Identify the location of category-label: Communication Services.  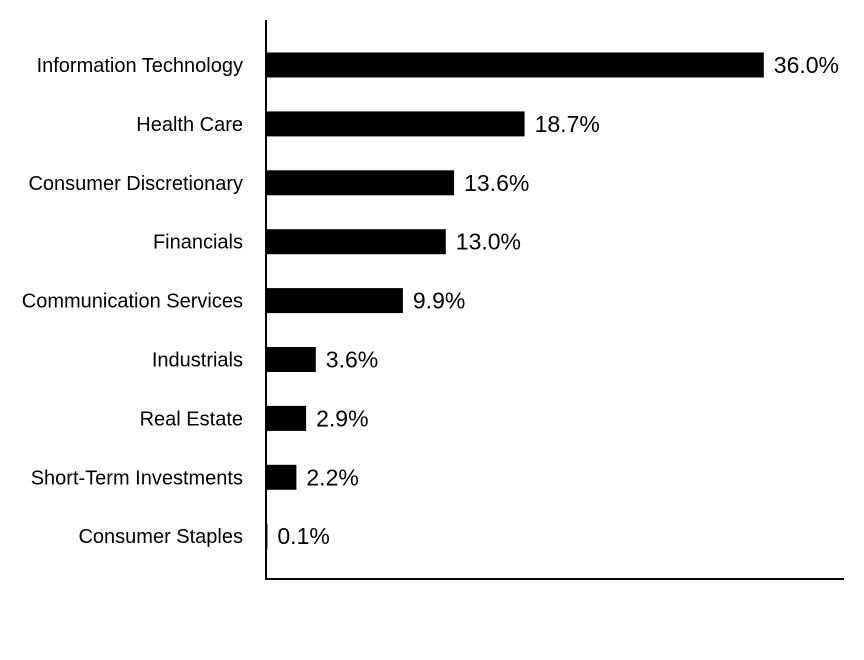
(132, 302).